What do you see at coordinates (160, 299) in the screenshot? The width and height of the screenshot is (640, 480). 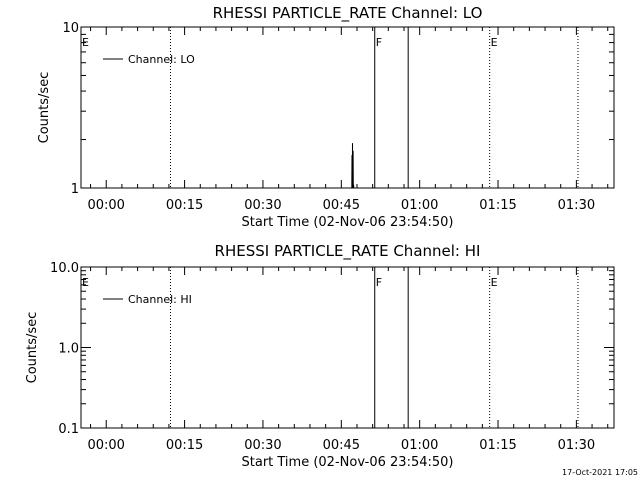 I see `legend-label: Channel: HI` at bounding box center [160, 299].